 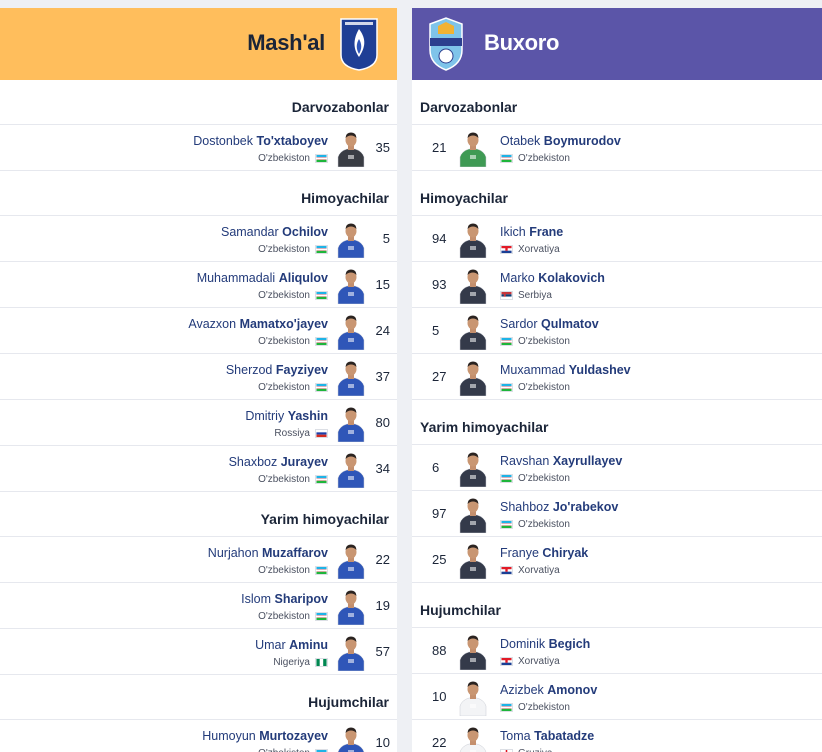 I want to click on player-row: Franye Chiryak Xorvatiya 25, so click(x=617, y=560).